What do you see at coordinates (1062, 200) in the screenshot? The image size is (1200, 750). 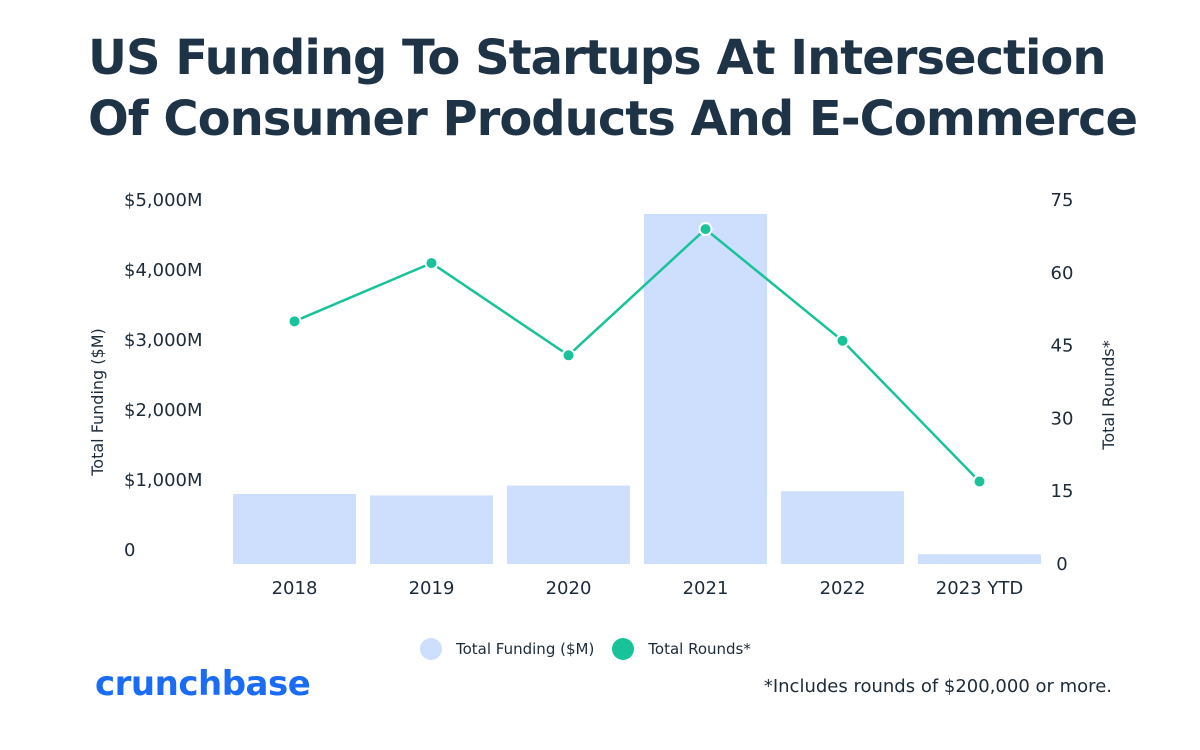 I see `right-tick-label: 75` at bounding box center [1062, 200].